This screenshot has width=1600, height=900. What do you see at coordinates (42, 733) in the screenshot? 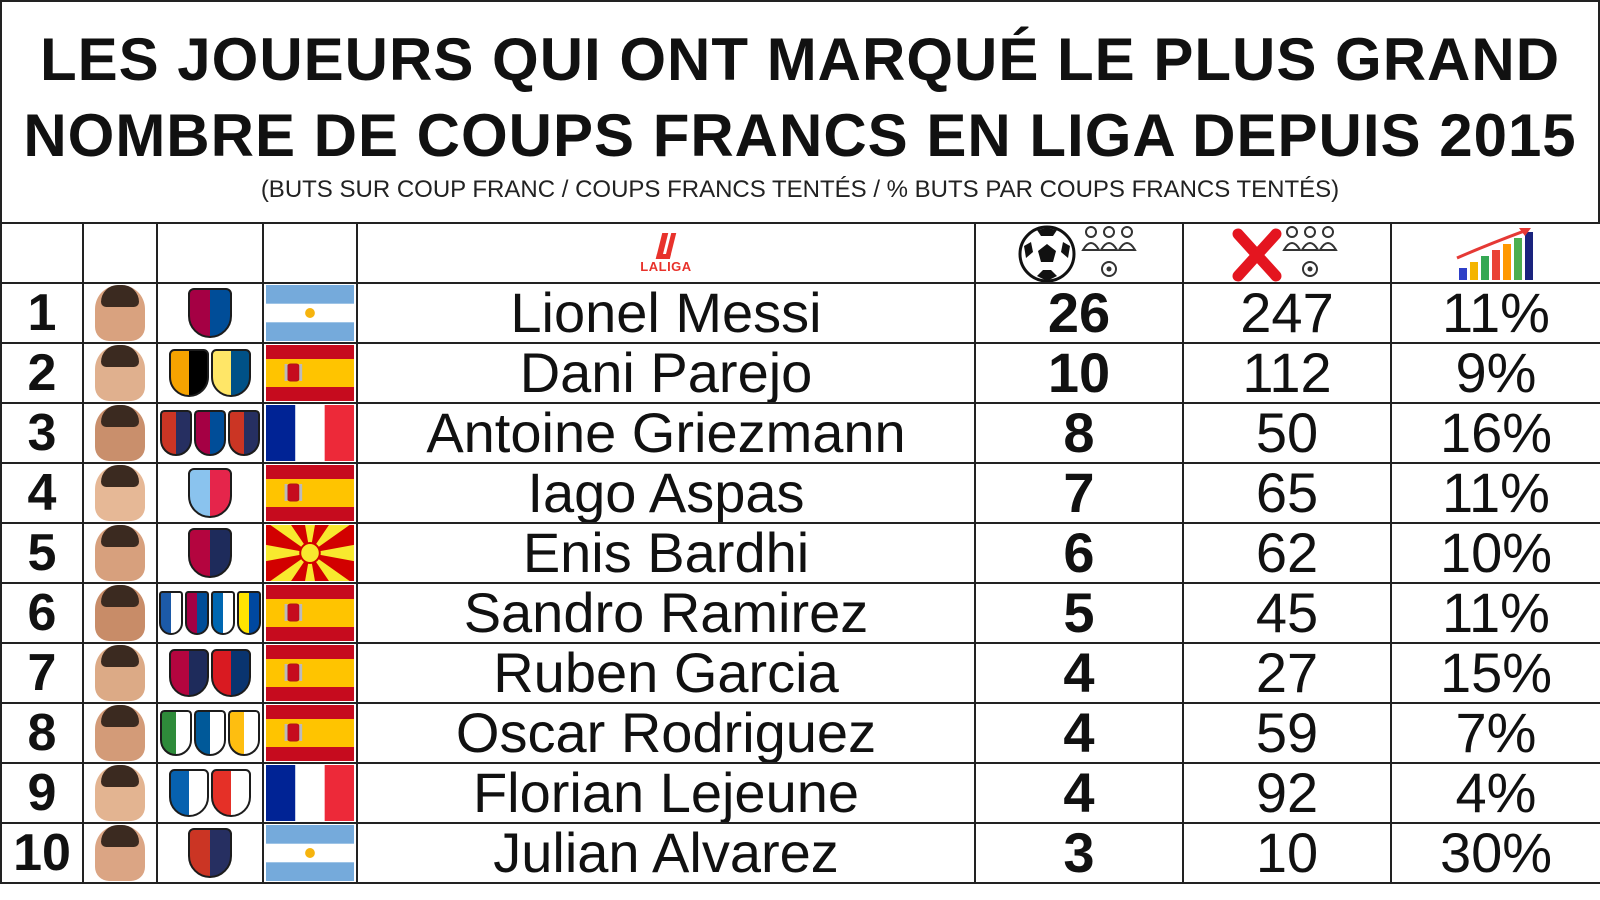
I see `rank-cell: 8` at bounding box center [42, 733].